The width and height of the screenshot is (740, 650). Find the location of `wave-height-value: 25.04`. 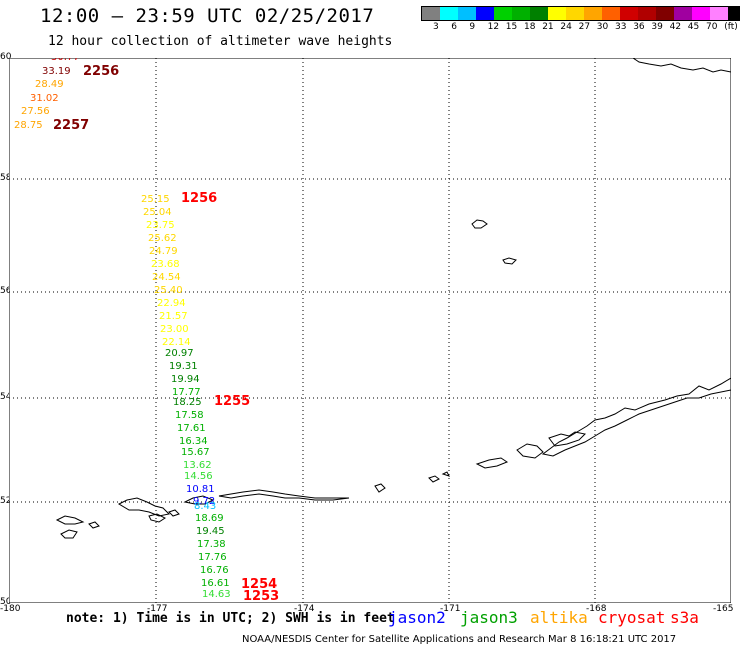

wave-height-value: 25.04 is located at coordinates (157, 212).